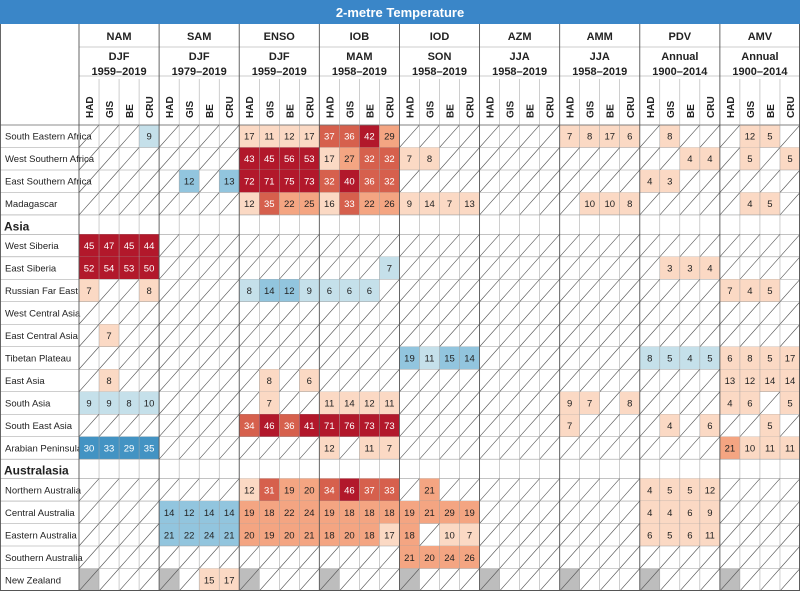 This screenshot has width=800, height=591. I want to click on cell-central-australia-5-value: 12, so click(189, 513).